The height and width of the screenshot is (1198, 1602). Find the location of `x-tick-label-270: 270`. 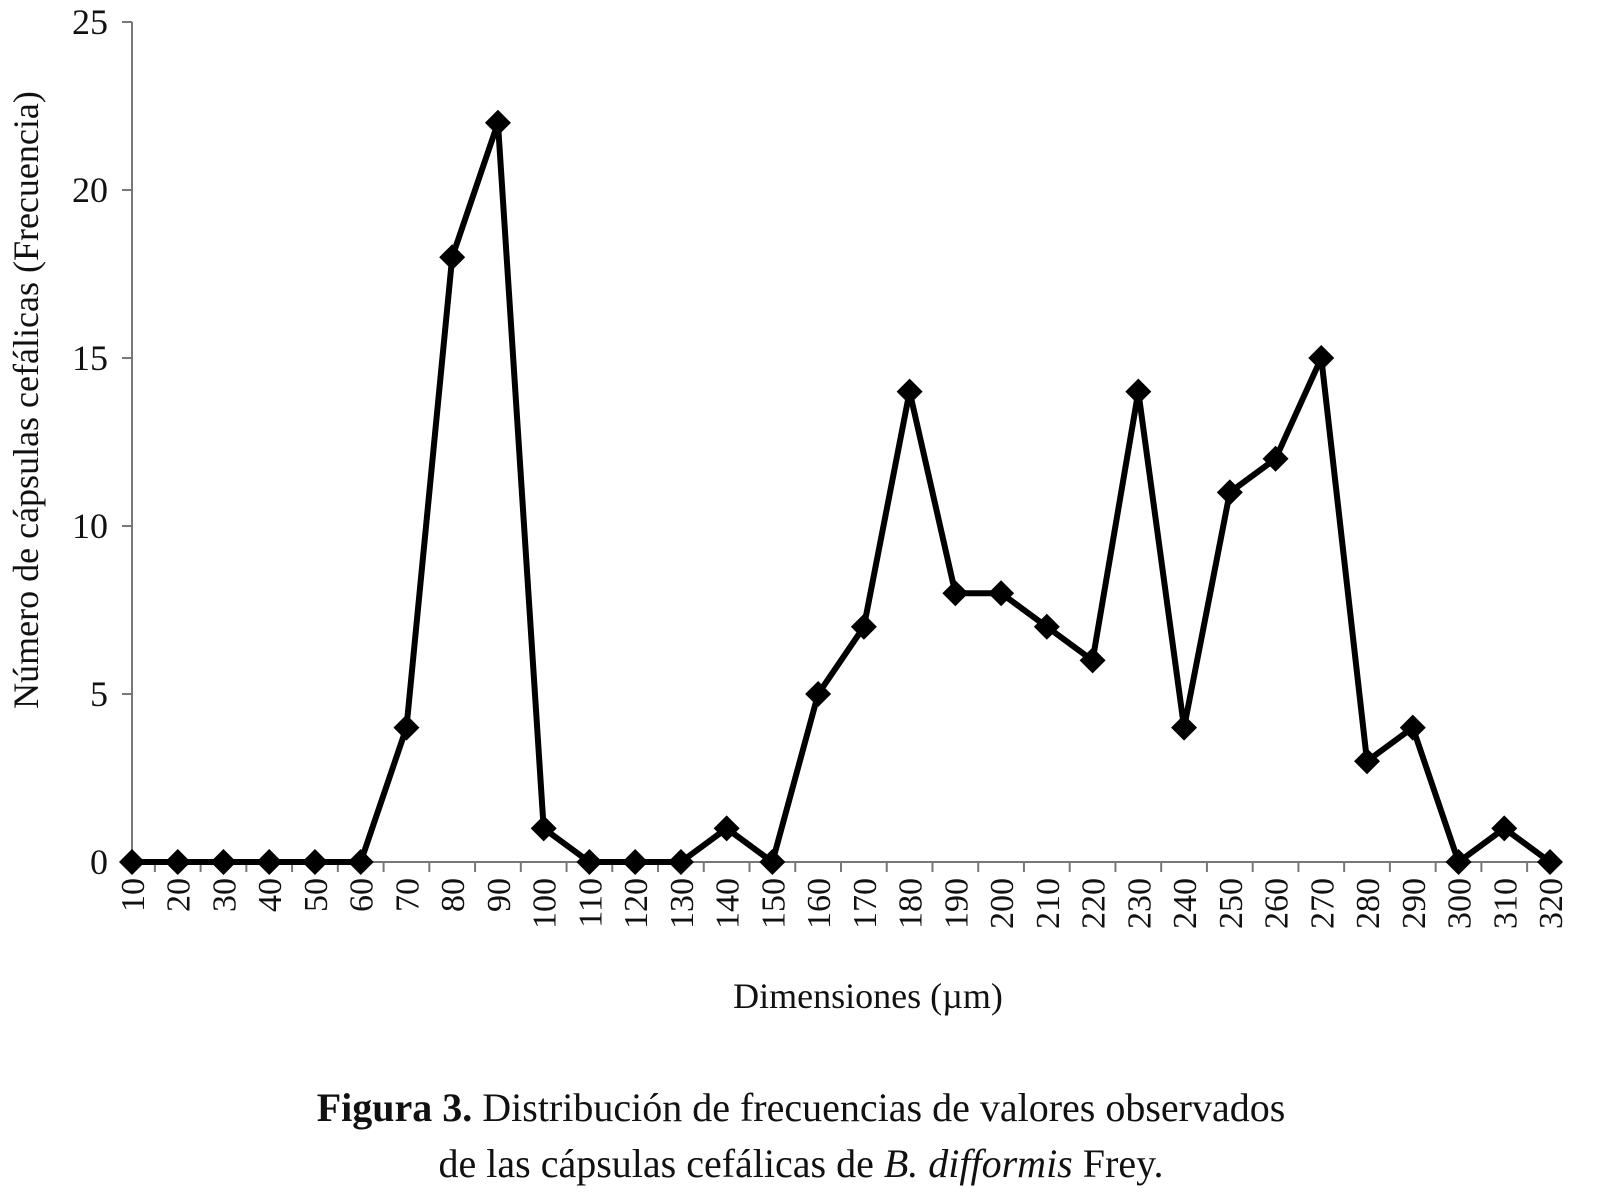

x-tick-label-270: 270 is located at coordinates (1322, 903).